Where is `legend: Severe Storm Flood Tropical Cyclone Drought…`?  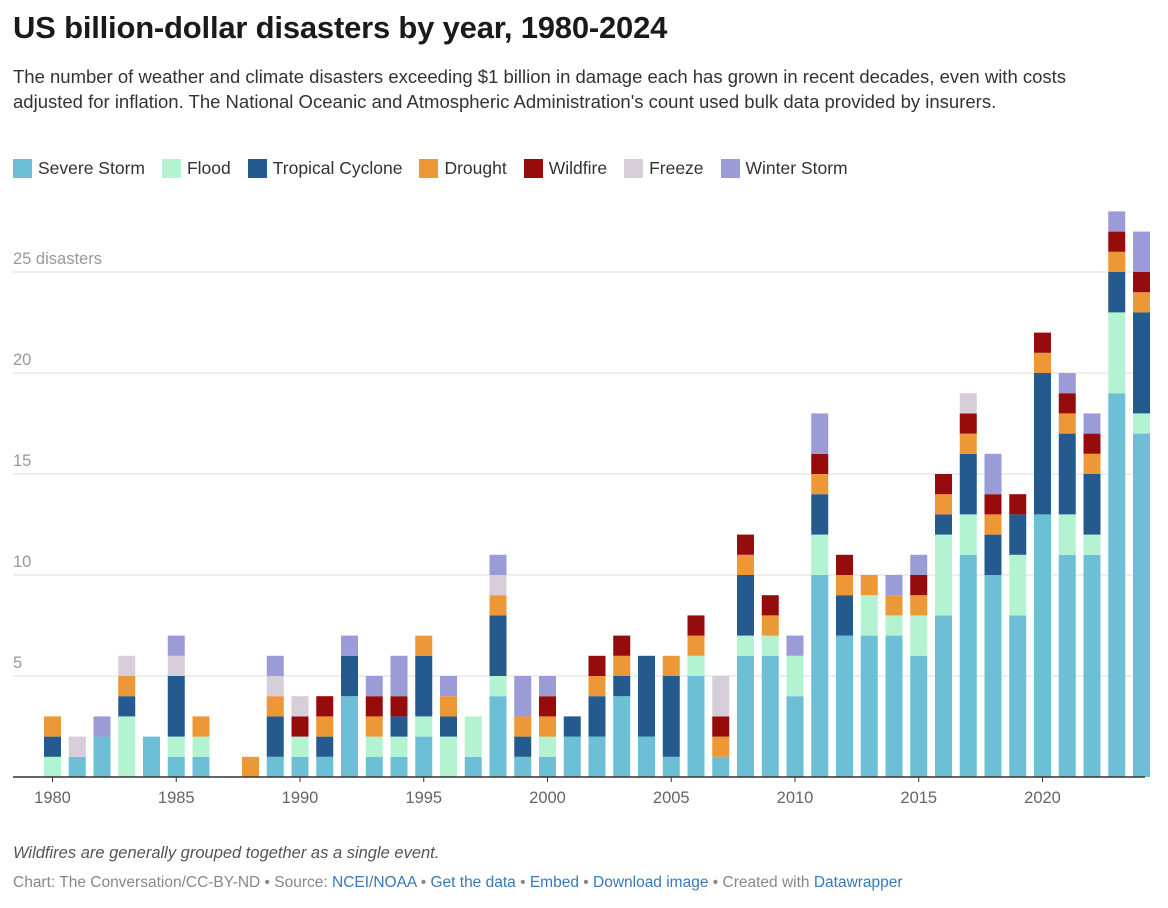
legend: Severe Storm Flood Tropical Cyclone Drought… is located at coordinates (439, 168).